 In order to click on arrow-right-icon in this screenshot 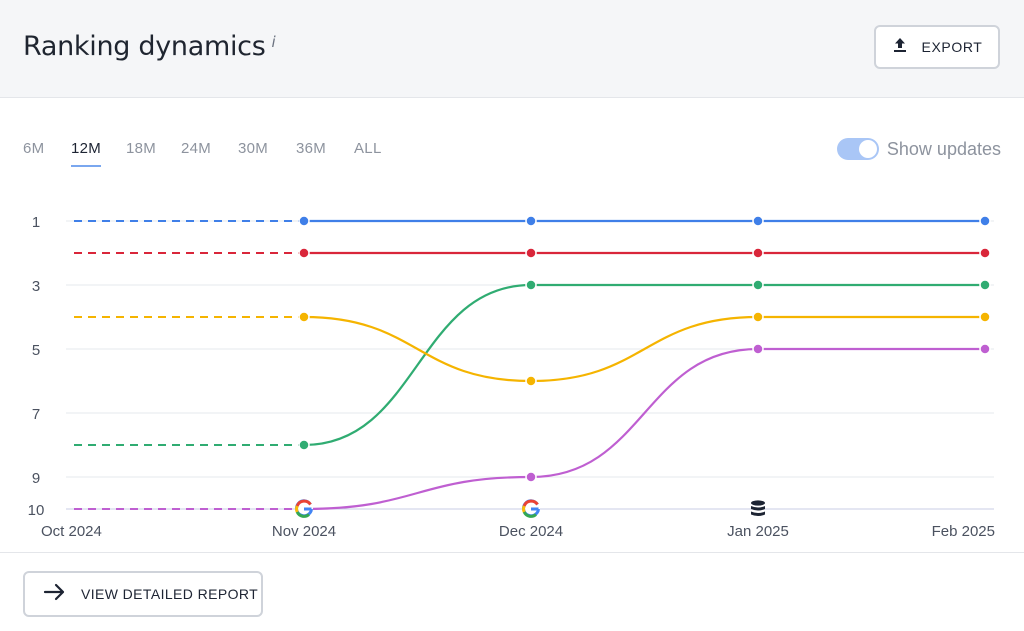, I will do `click(55, 594)`.